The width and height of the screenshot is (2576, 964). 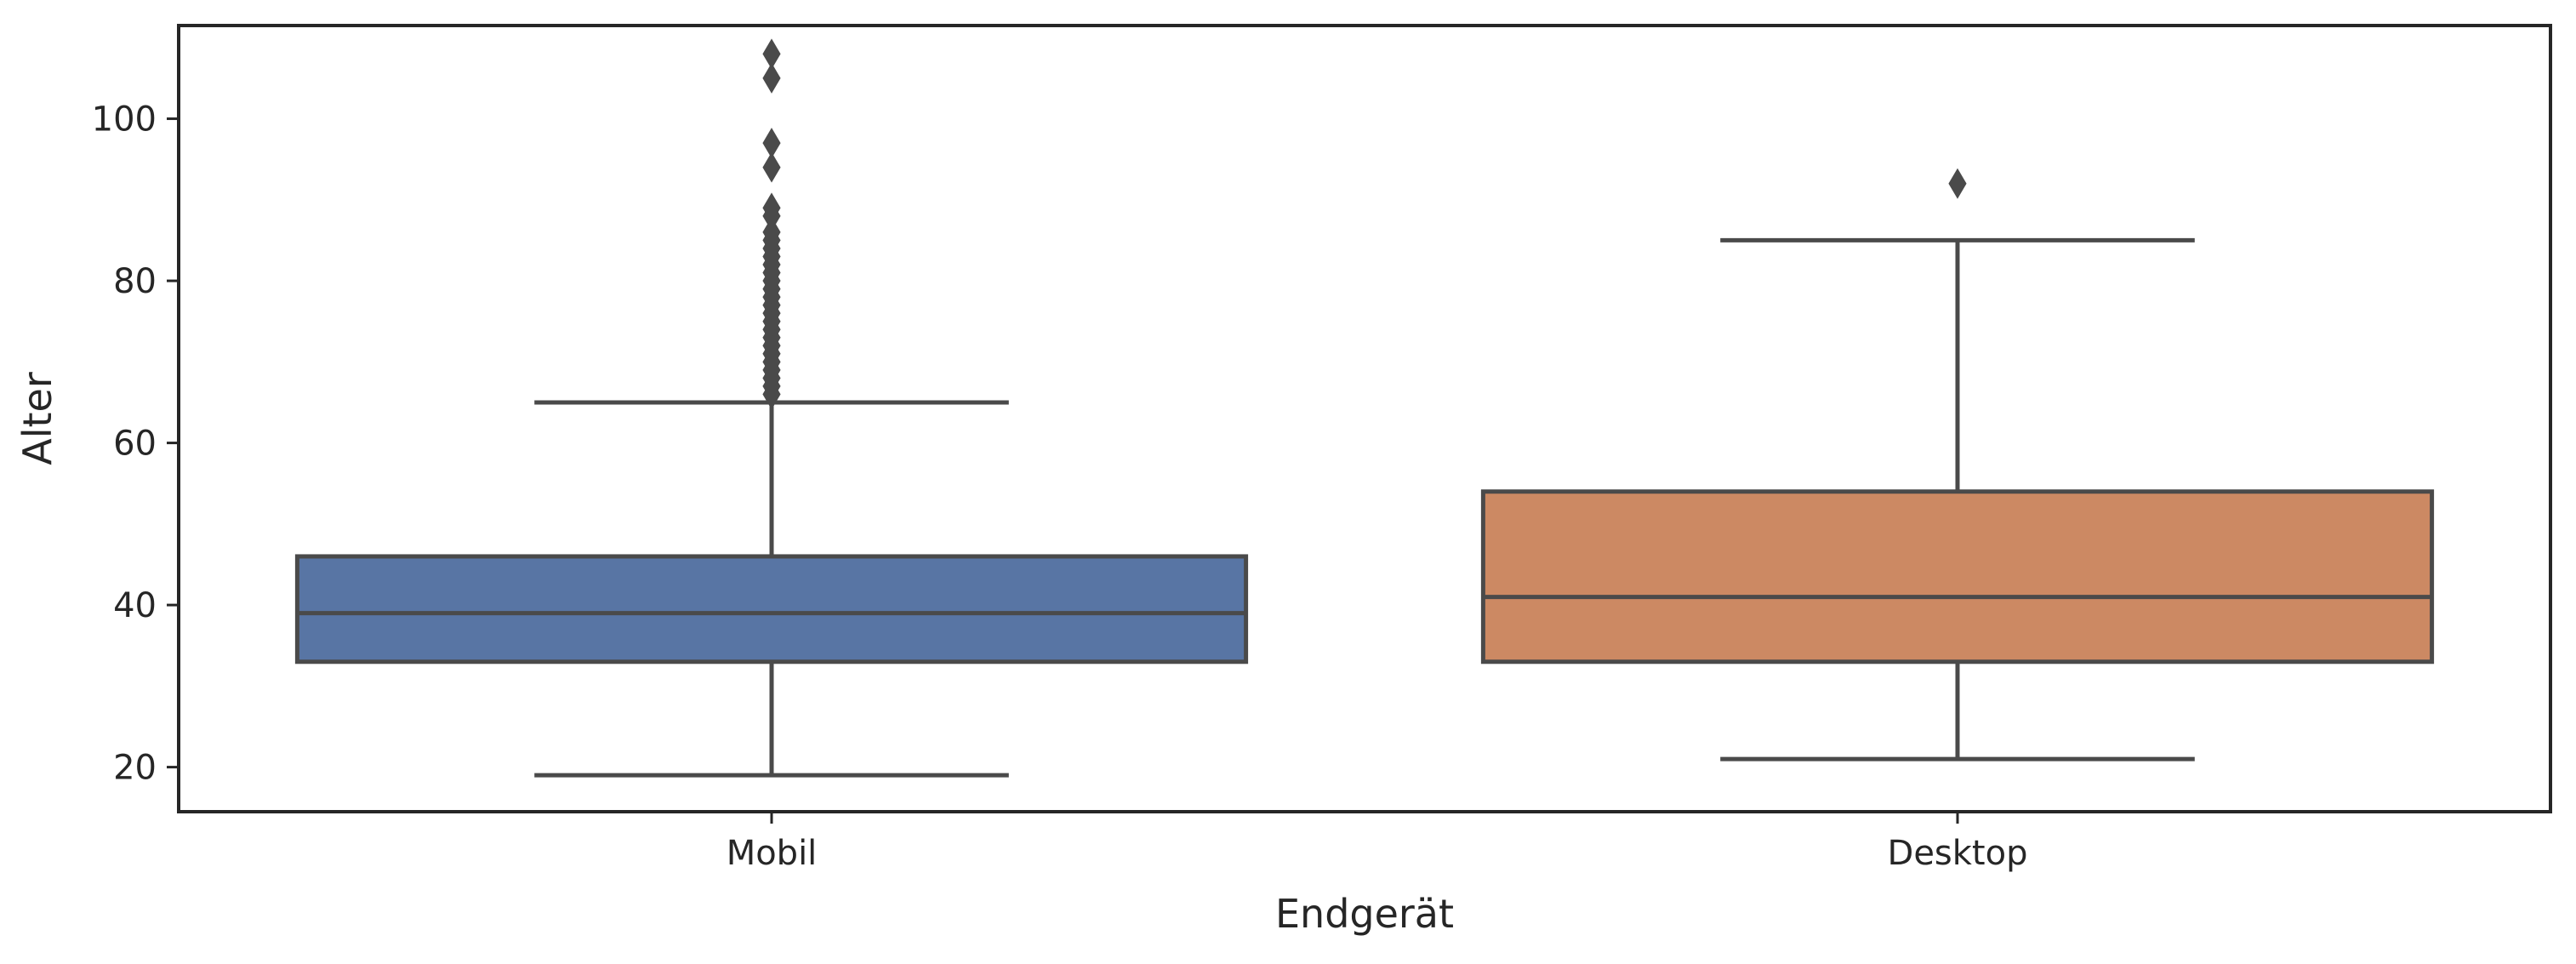 I want to click on x-tick-label: Mobil, so click(x=772, y=853).